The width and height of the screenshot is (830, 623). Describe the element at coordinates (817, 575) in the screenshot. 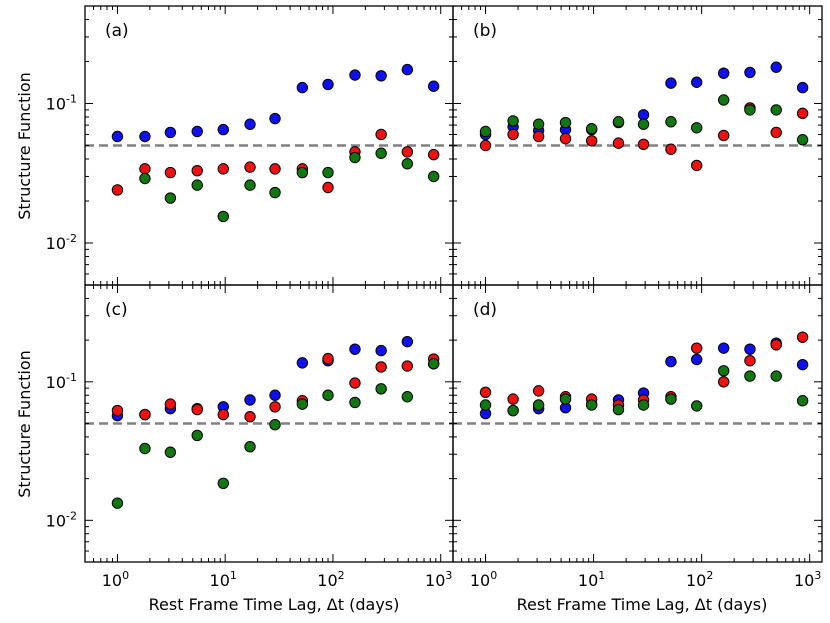

I see `x-tick-exponent: 3` at that location.